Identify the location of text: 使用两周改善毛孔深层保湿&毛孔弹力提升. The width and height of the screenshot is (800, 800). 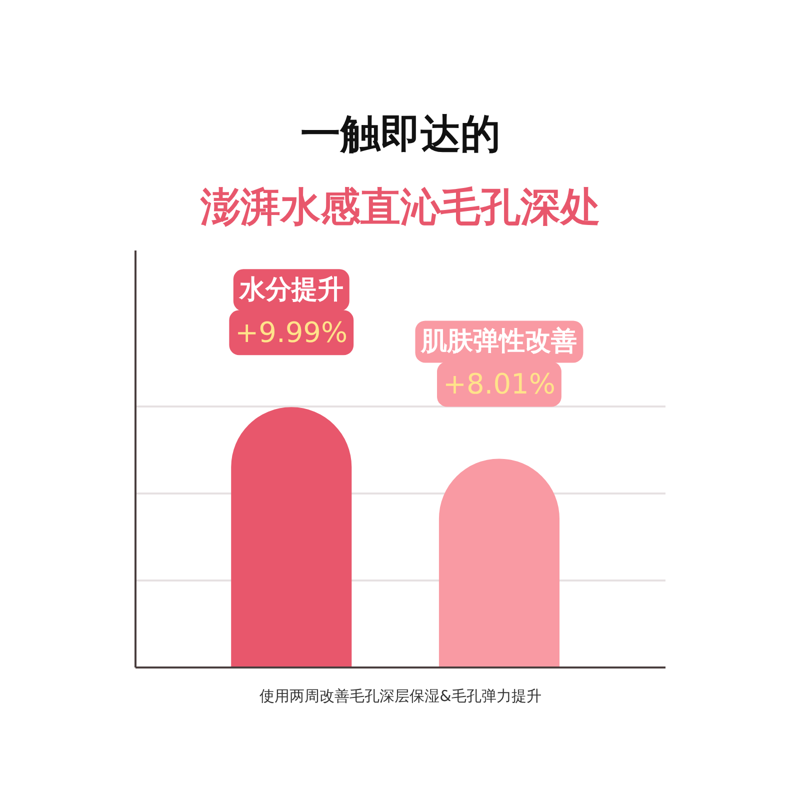
(401, 696).